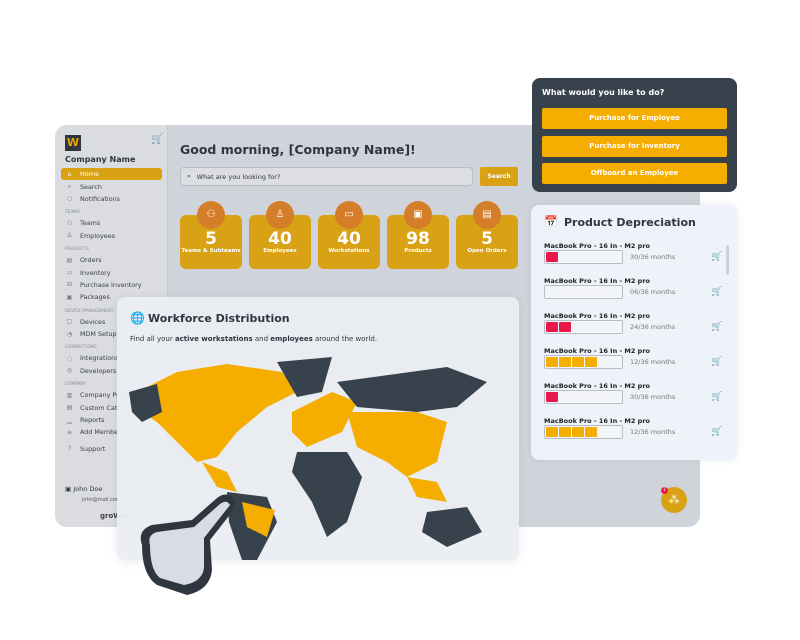 Image resolution: width=800 pixels, height=640 pixels. I want to click on stat-label: Workstations, so click(349, 251).